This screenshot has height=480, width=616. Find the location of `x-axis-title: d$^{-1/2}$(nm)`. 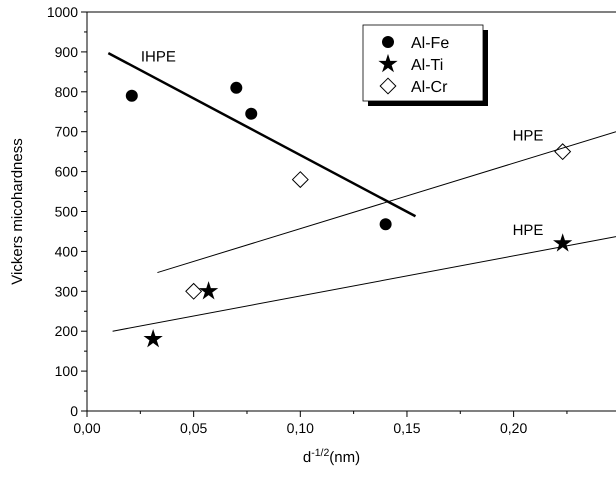

x-axis-title: d$^{-1/2}$(nm) is located at coordinates (331, 456).